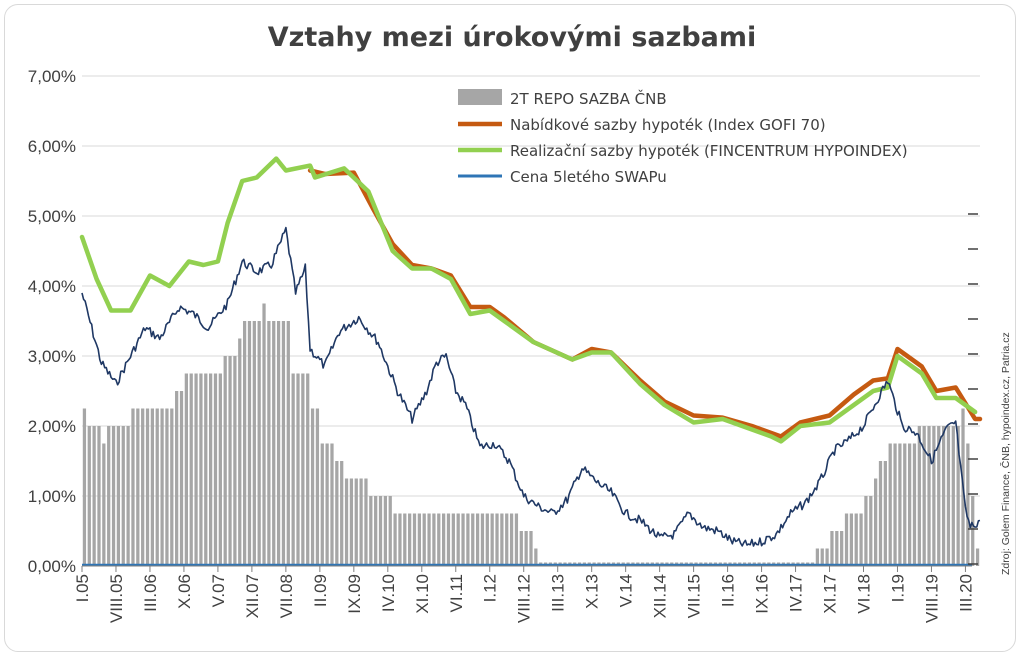 The image size is (1024, 660). I want to click on x-tick-label: IV.17, so click(796, 593).